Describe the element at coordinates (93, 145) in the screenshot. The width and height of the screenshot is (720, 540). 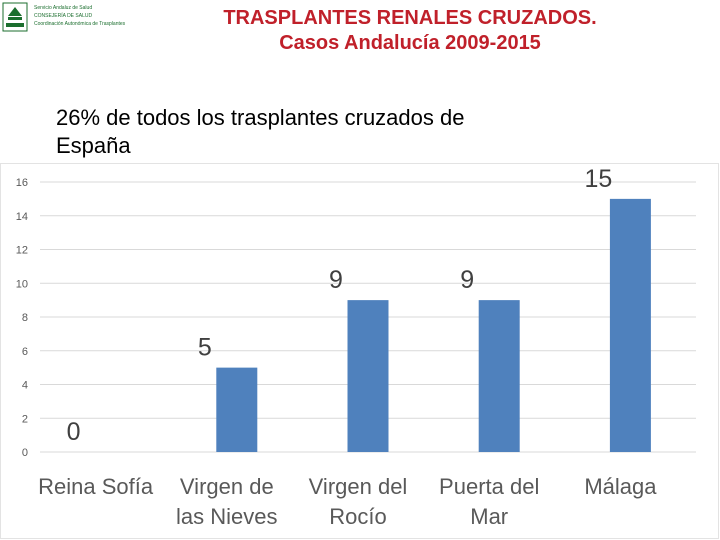
I see `subtitle-line-2: España` at that location.